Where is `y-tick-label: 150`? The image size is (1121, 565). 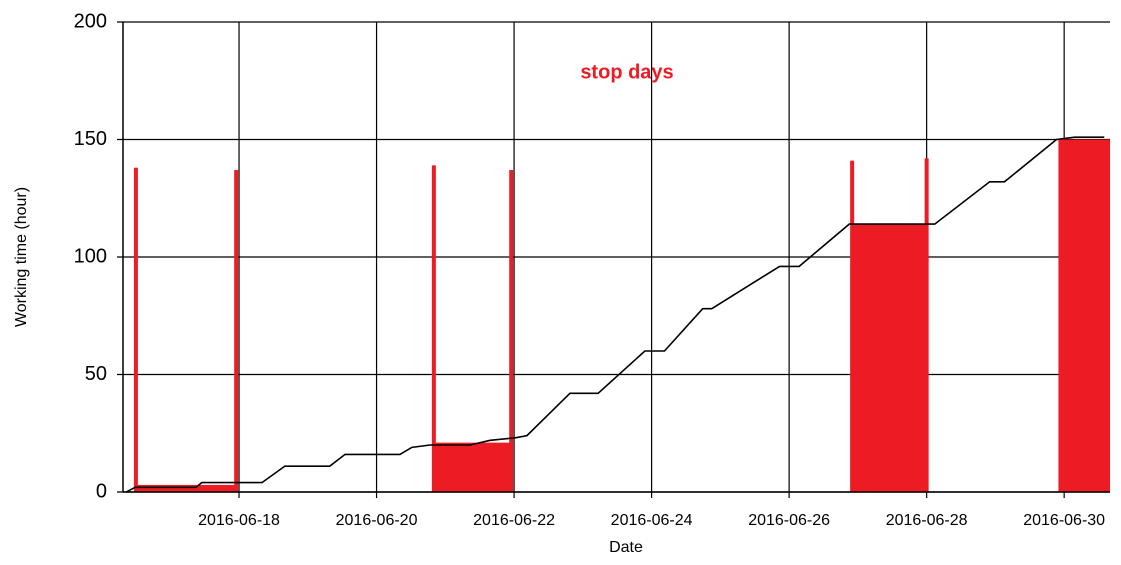
y-tick-label: 150 is located at coordinates (90, 139).